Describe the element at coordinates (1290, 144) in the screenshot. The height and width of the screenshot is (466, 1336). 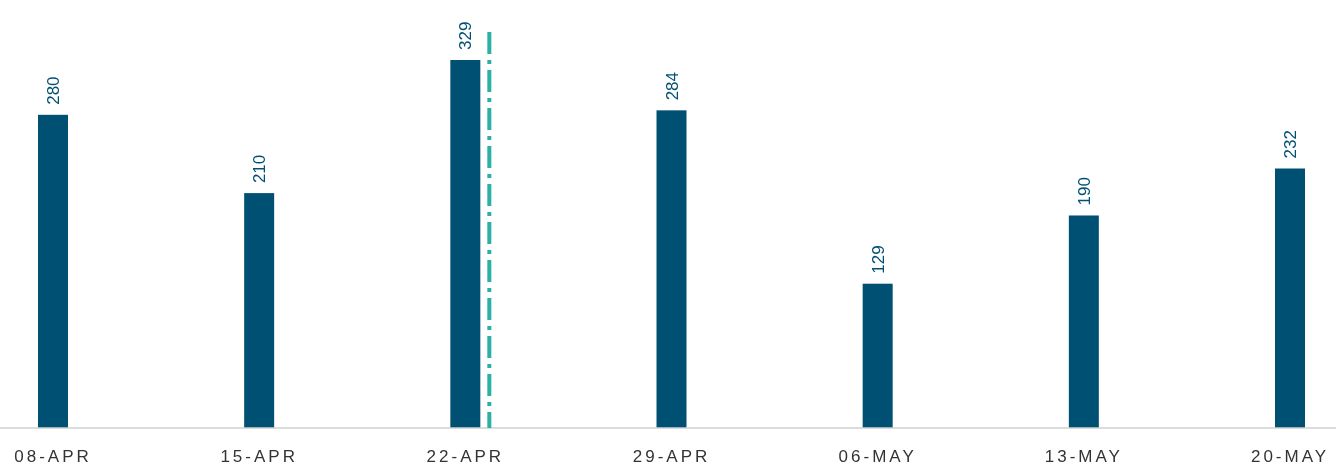
I see `data-label: 232` at that location.